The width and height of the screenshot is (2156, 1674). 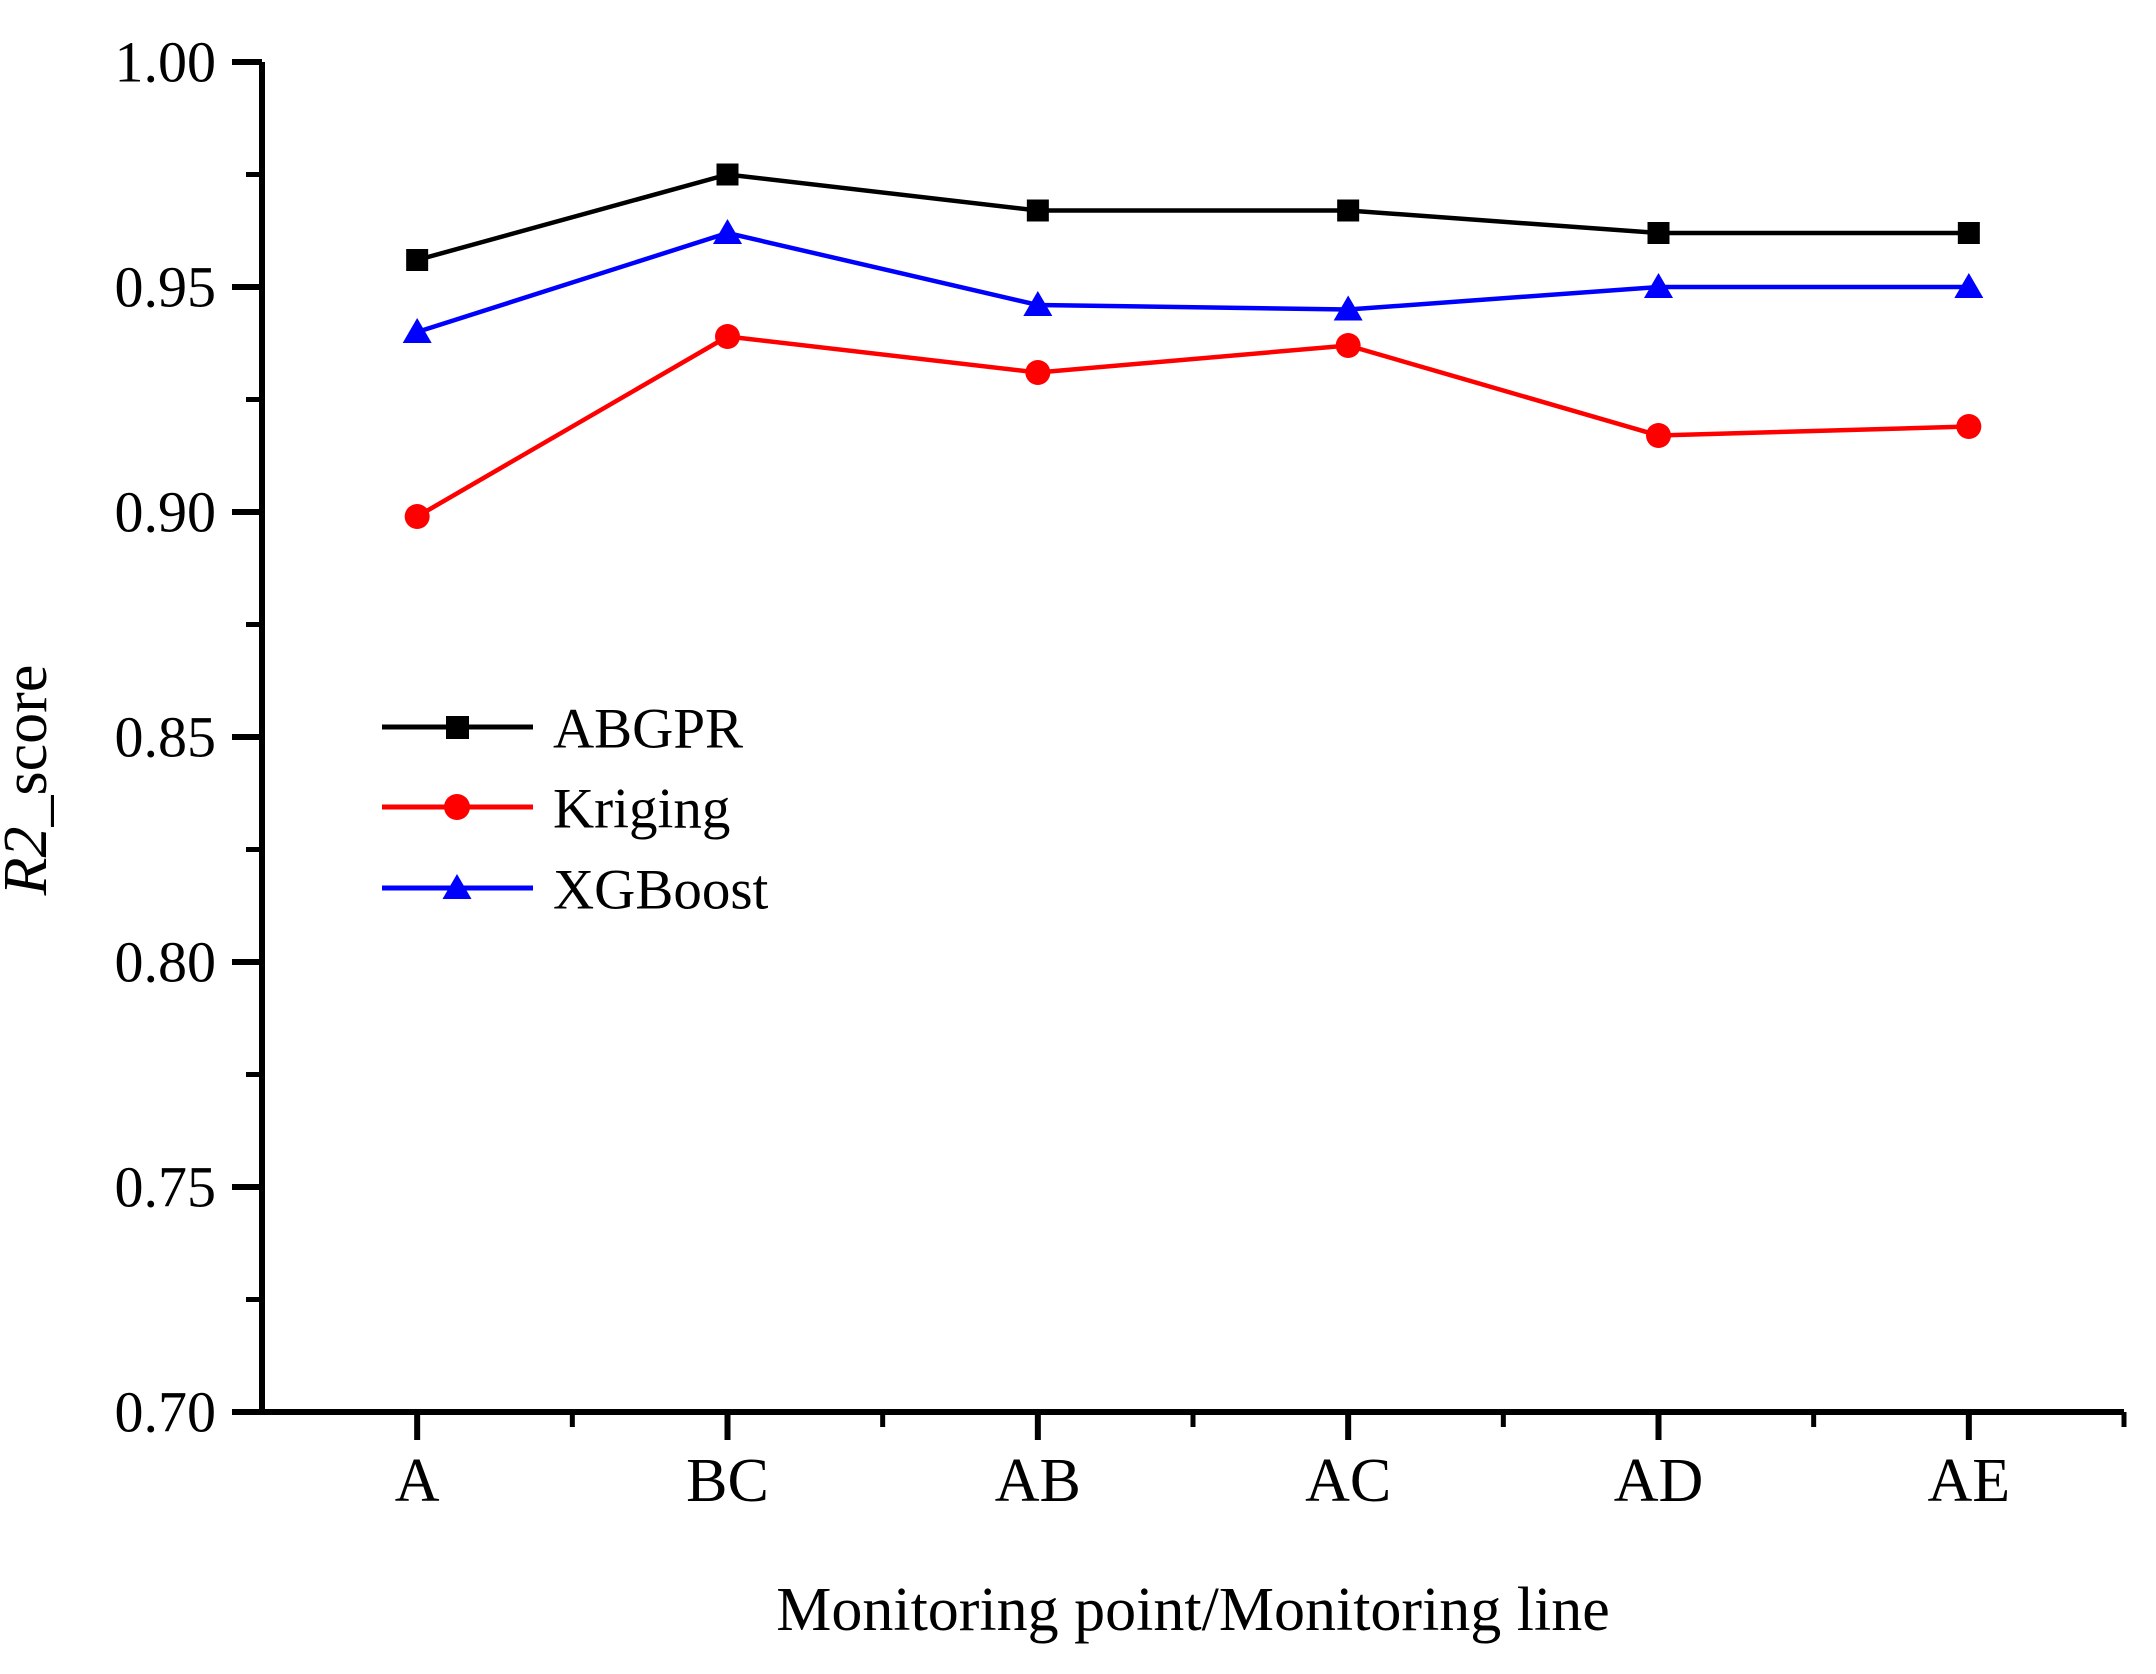 I want to click on x-tick-label: AB, so click(x=1038, y=1481).